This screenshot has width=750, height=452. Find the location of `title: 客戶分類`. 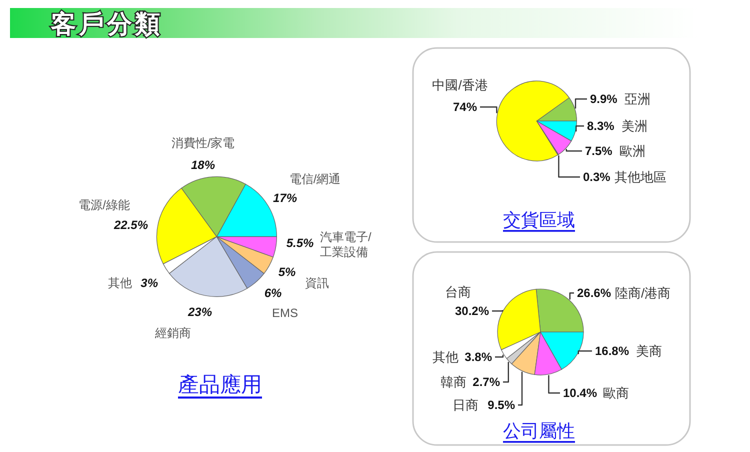

title: 客戶分類 is located at coordinates (107, 24).